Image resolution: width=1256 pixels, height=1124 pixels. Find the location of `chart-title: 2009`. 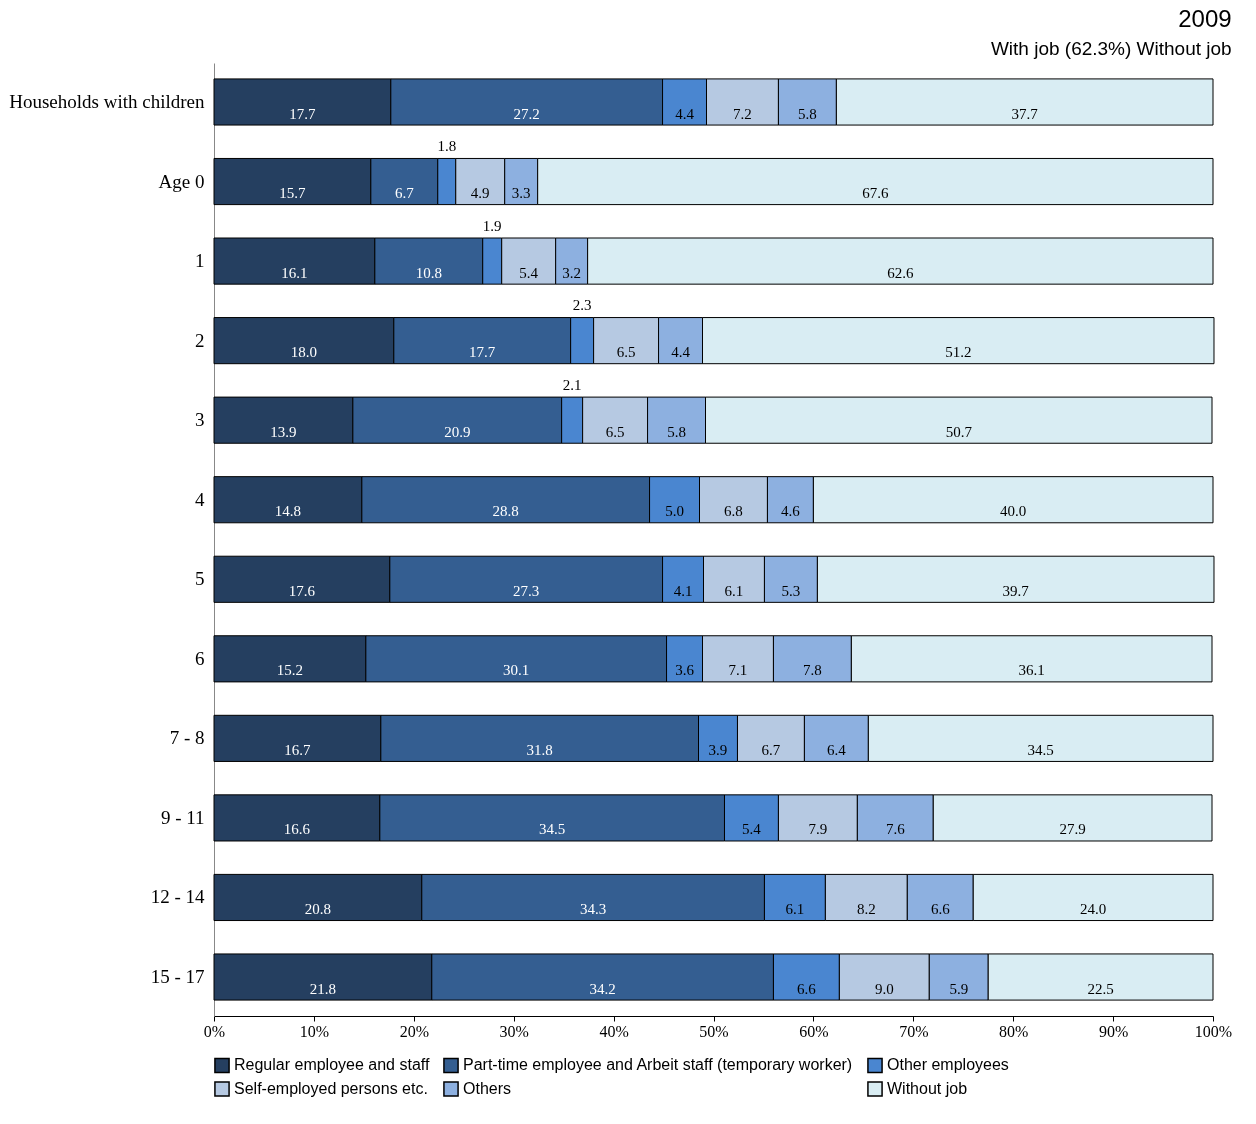

chart-title: 2009 is located at coordinates (1205, 18).